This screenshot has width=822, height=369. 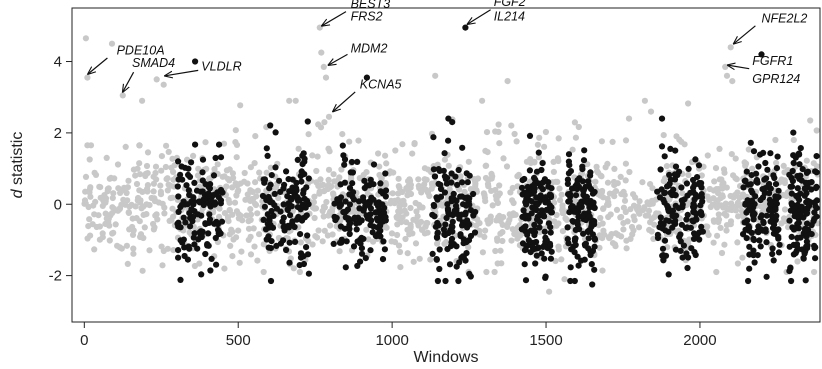 What do you see at coordinates (371, 5) in the screenshot?
I see `gene-label-best3: BEST3` at bounding box center [371, 5].